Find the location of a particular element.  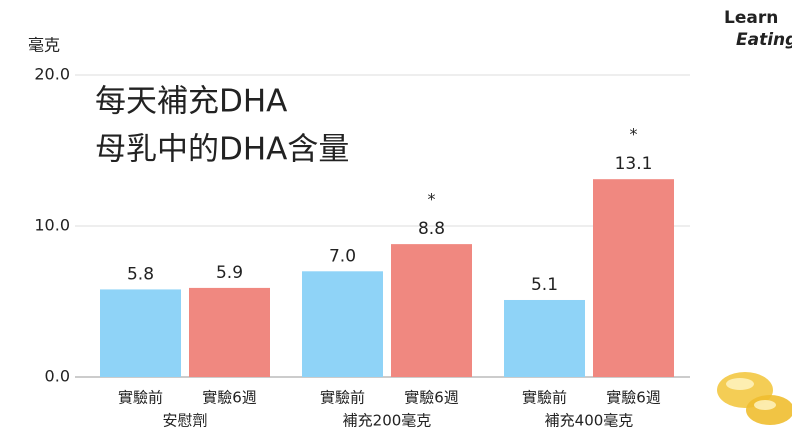

value-label: 5.8 is located at coordinates (140, 274).